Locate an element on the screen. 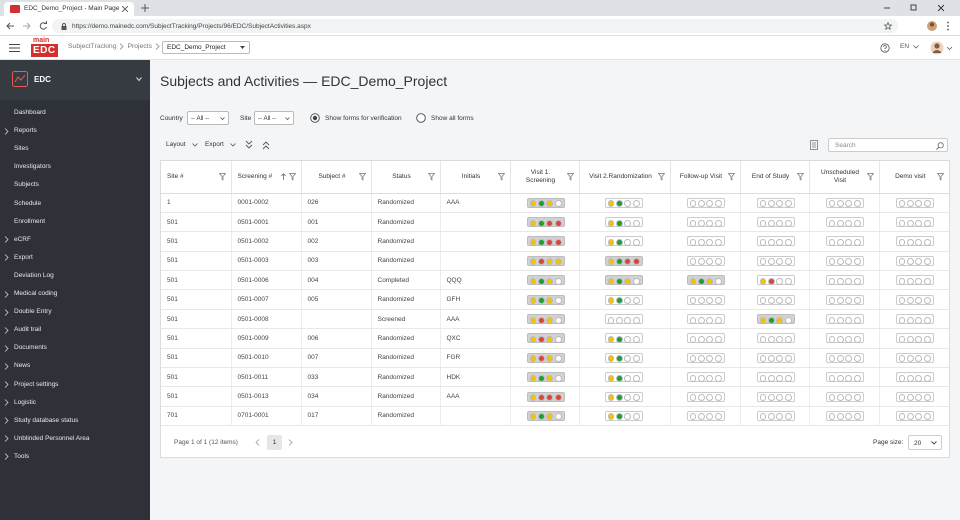 The height and width of the screenshot is (520, 960). grid-row: 501 0501-0009 006 Randomized QXC is located at coordinates (555, 338).